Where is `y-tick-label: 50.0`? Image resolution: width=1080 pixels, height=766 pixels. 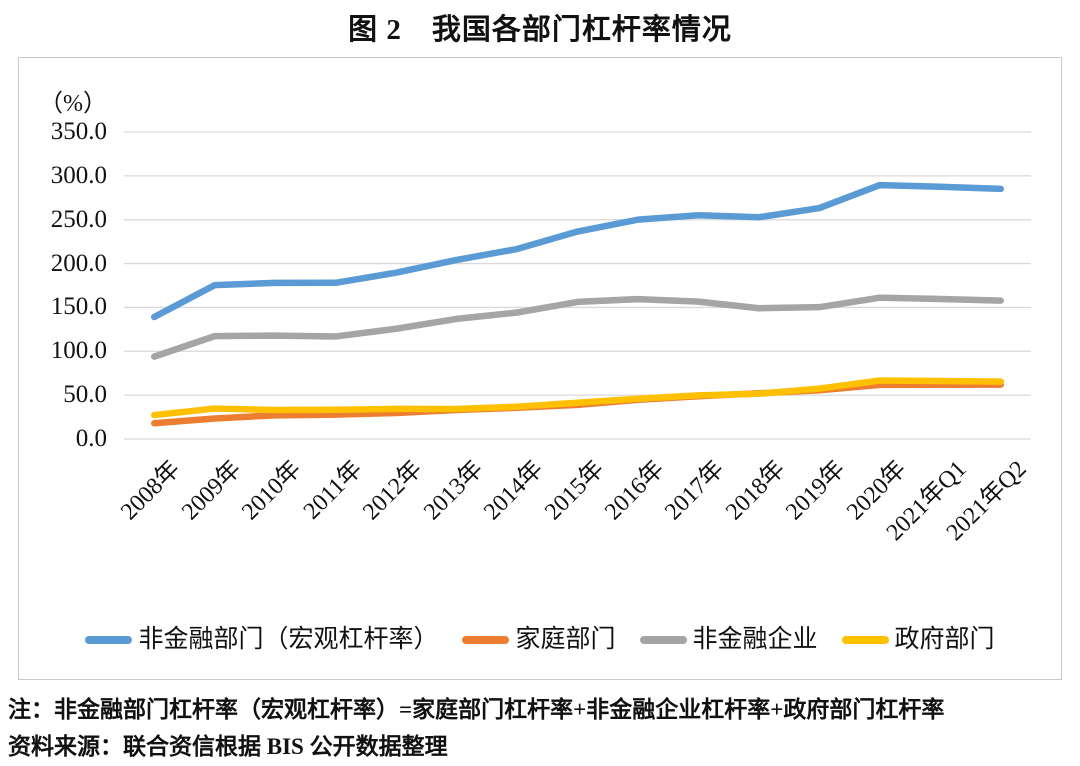 y-tick-label: 50.0 is located at coordinates (85, 395).